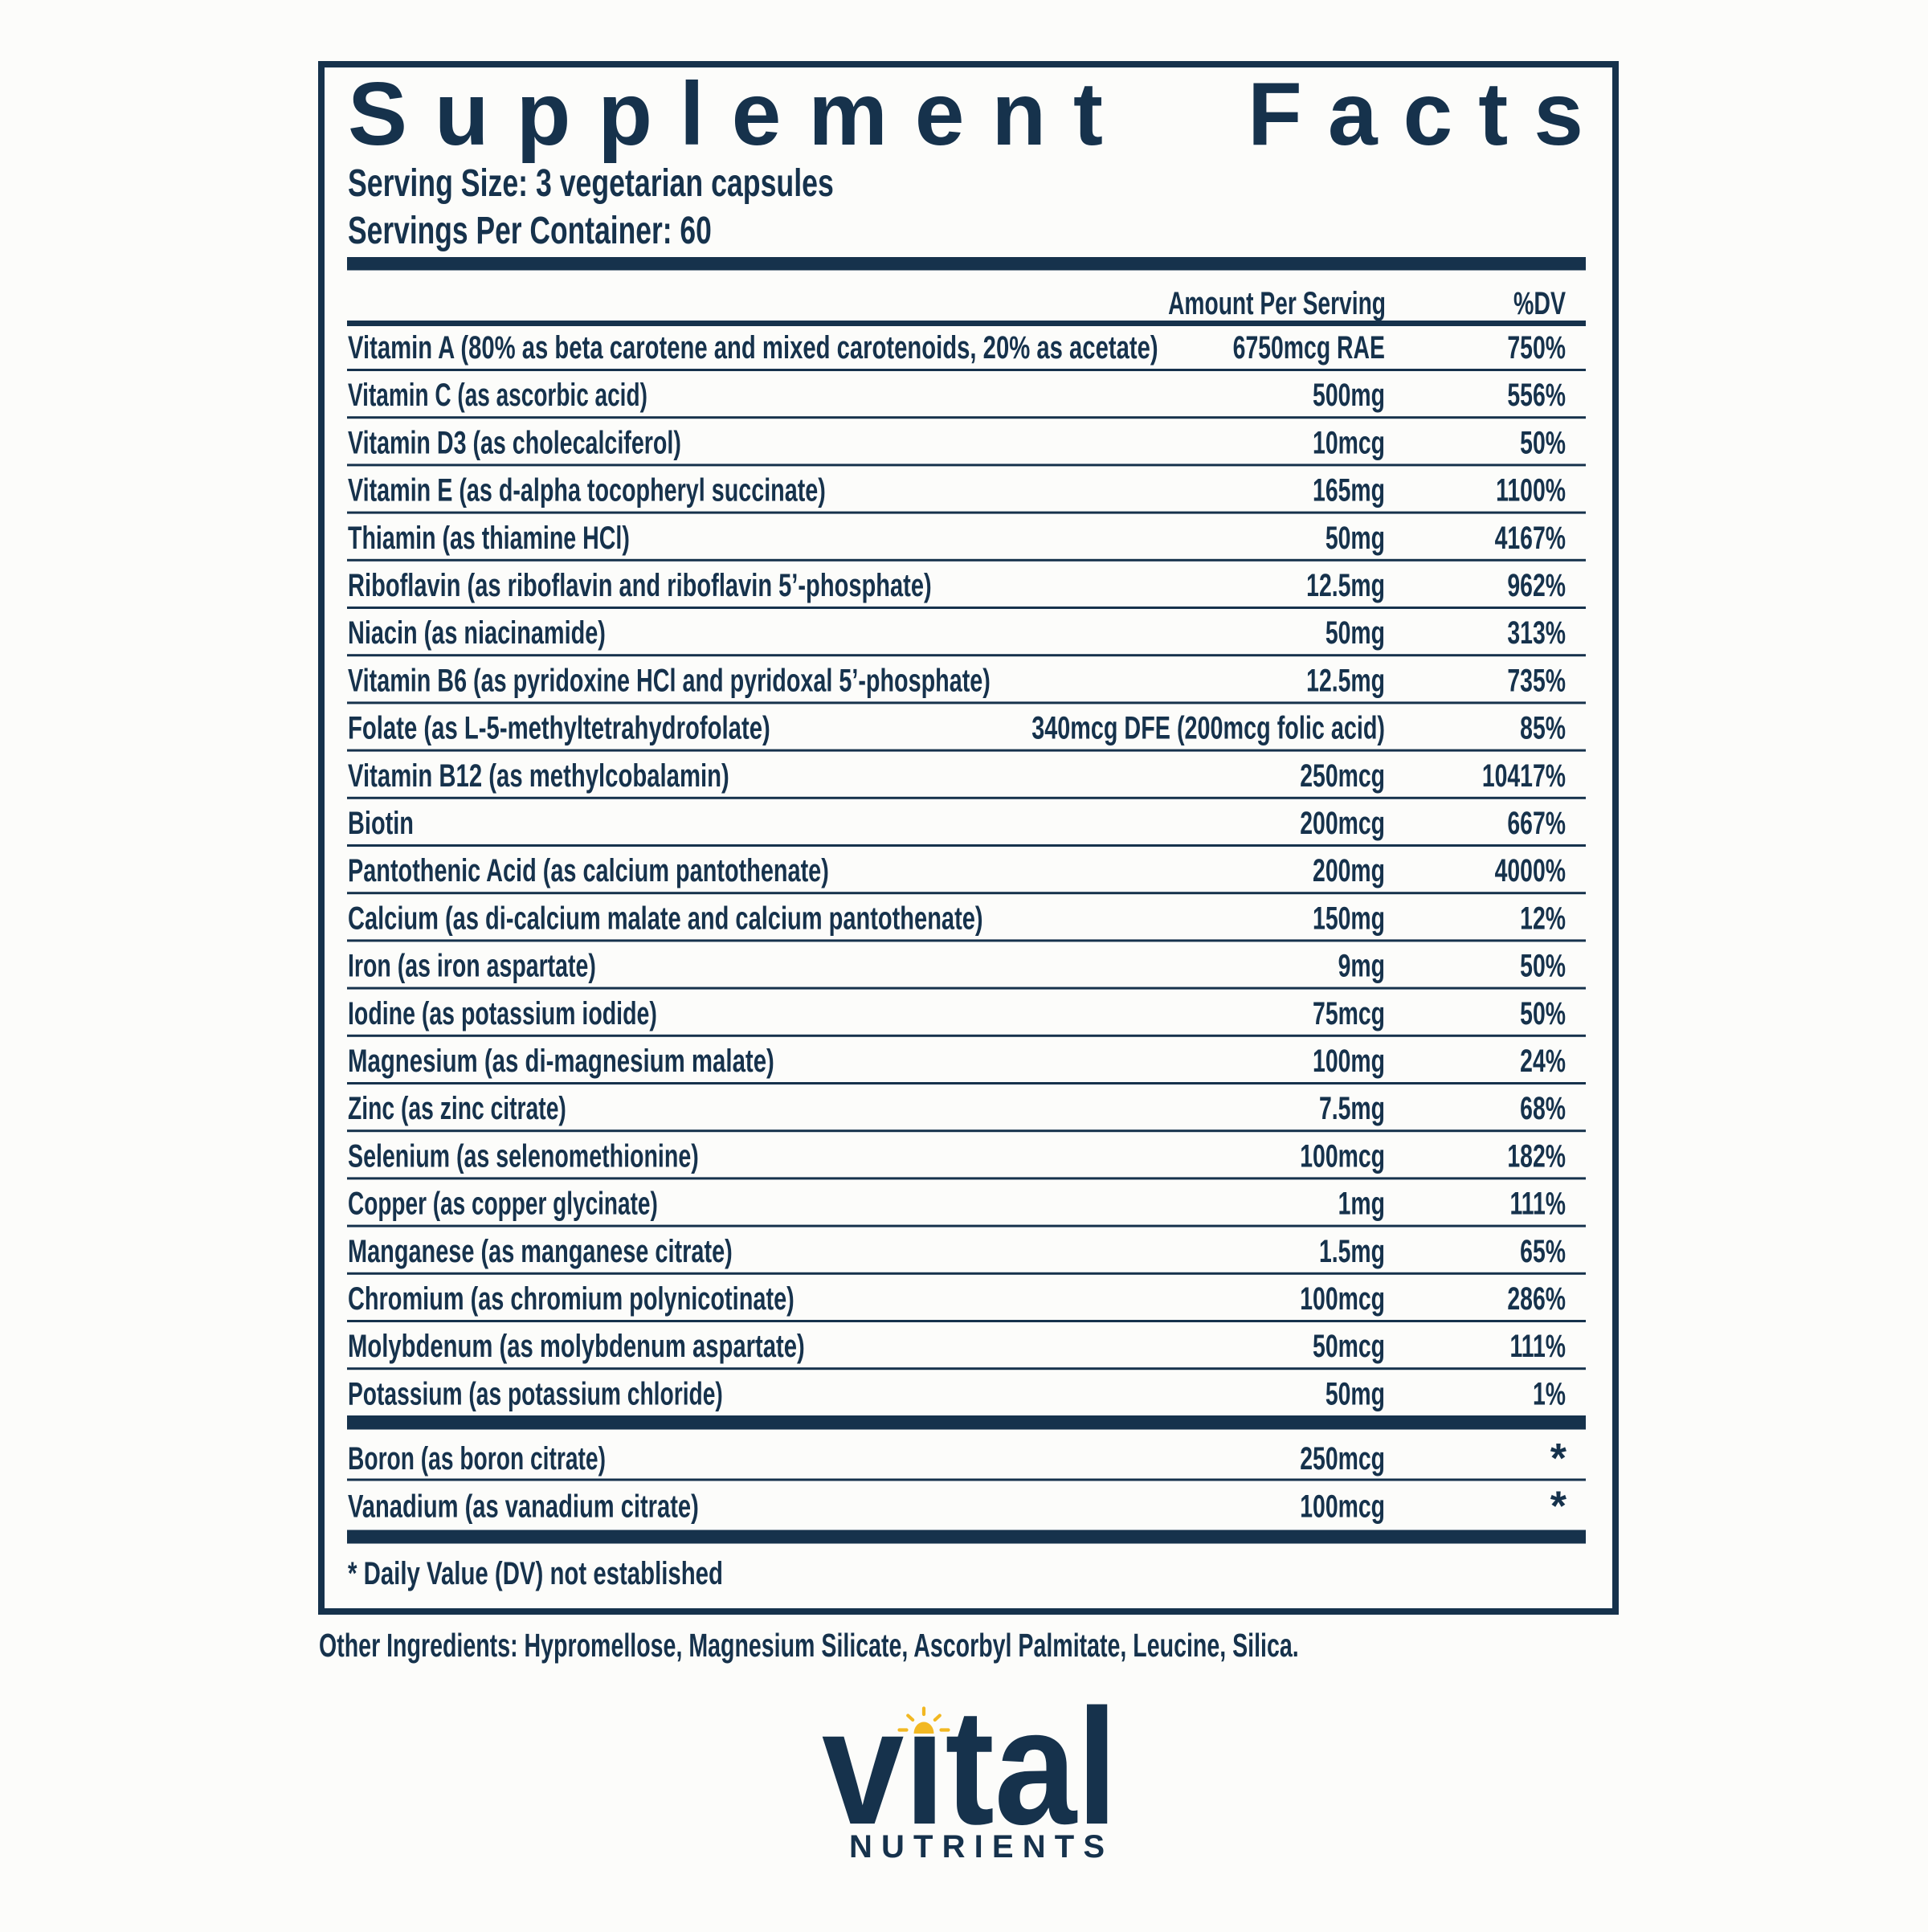 The image size is (1928, 1932). I want to click on svg-text: 100mg, so click(1349, 1062).